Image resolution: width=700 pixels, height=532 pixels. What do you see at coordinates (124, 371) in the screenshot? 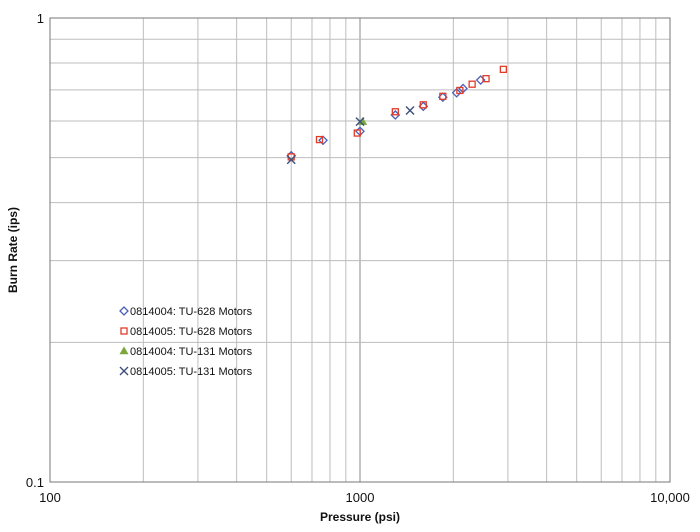
I see `legend-x-marker` at bounding box center [124, 371].